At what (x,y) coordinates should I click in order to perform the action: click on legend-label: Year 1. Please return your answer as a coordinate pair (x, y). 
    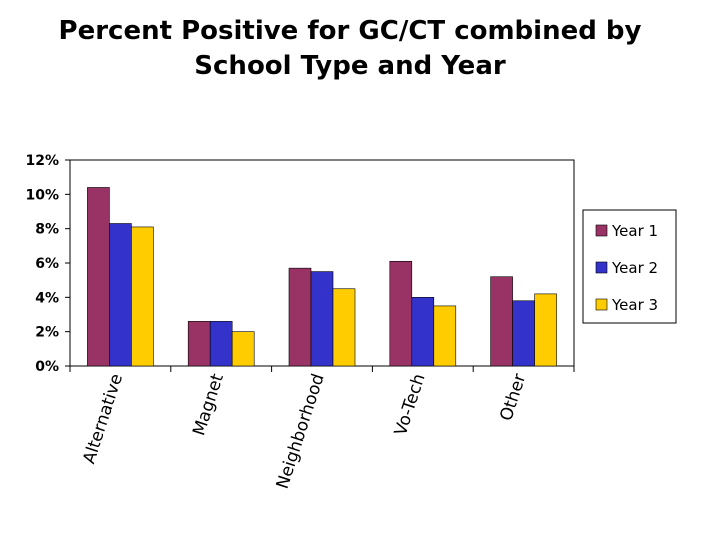
    Looking at the image, I should click on (634, 231).